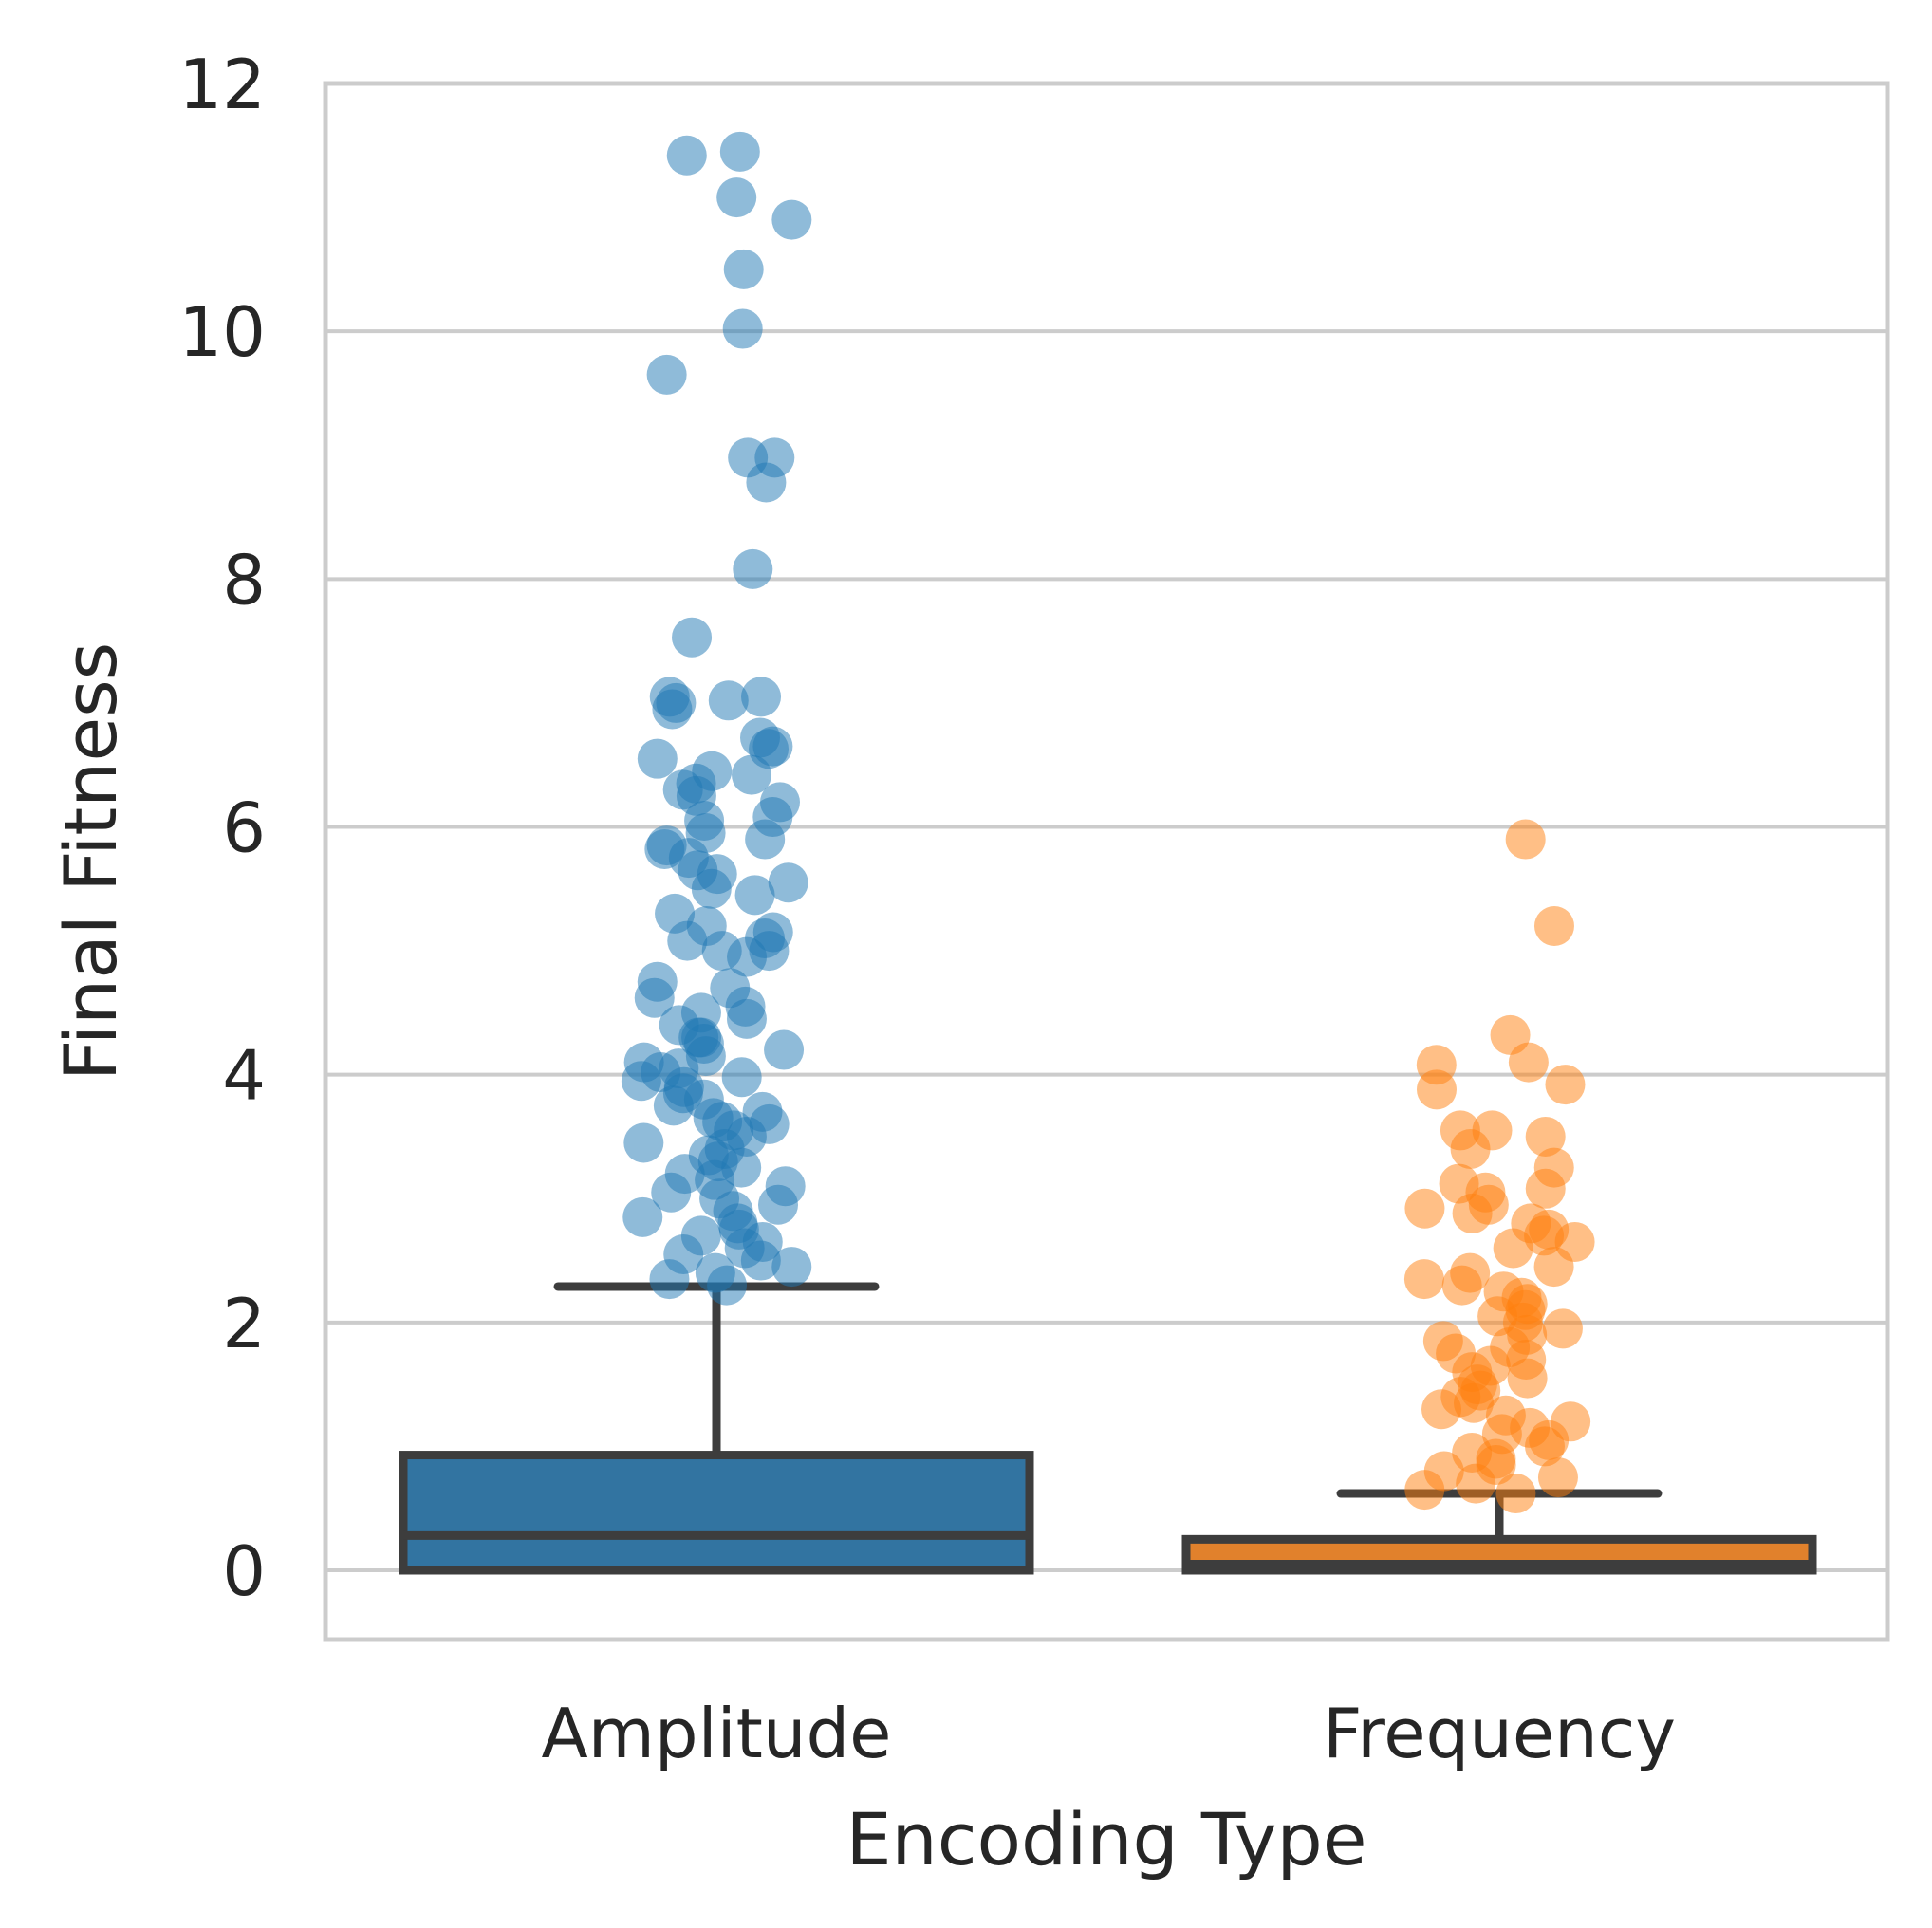 This screenshot has height=1928, width=1932. I want to click on box-amplitude, so click(716, 1428).